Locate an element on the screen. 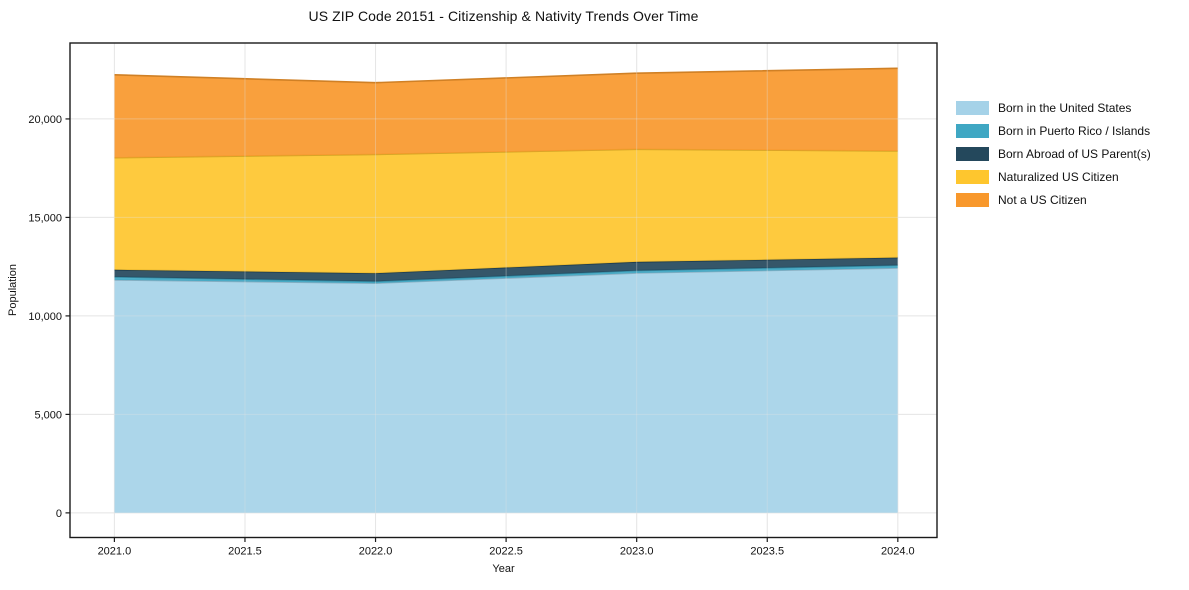 This screenshot has width=1189, height=590. legend-item: Not a US Citizen is located at coordinates (1053, 200).